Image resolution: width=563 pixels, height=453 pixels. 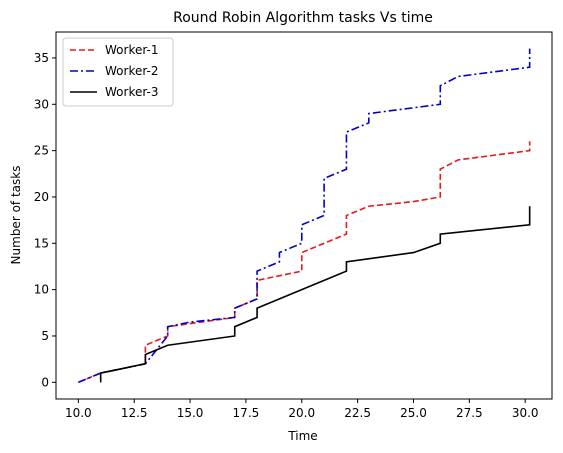 What do you see at coordinates (131, 50) in the screenshot?
I see `legend-label: Worker-1` at bounding box center [131, 50].